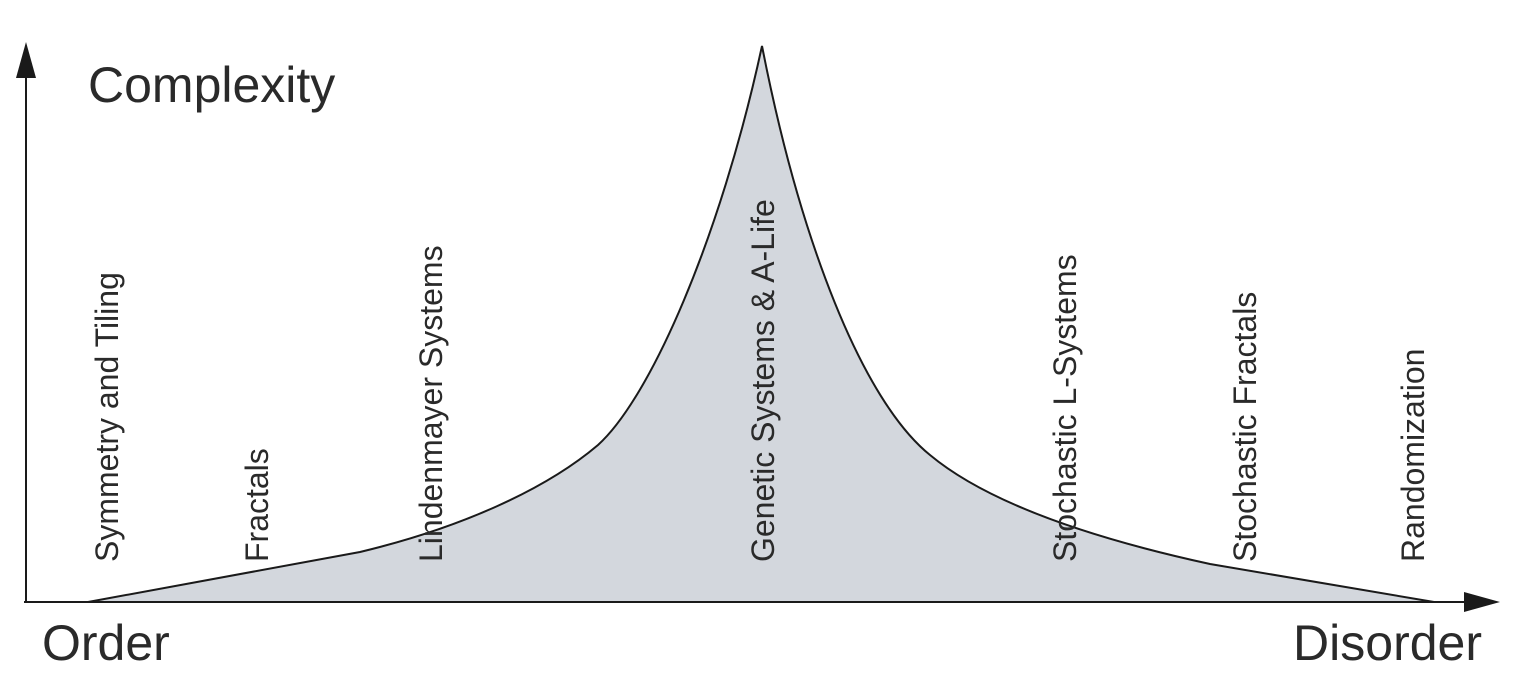 This screenshot has height=678, width=1524. What do you see at coordinates (1065, 408) in the screenshot?
I see `category-label-stochastic-l-systems: Stochastic L-Systems` at bounding box center [1065, 408].